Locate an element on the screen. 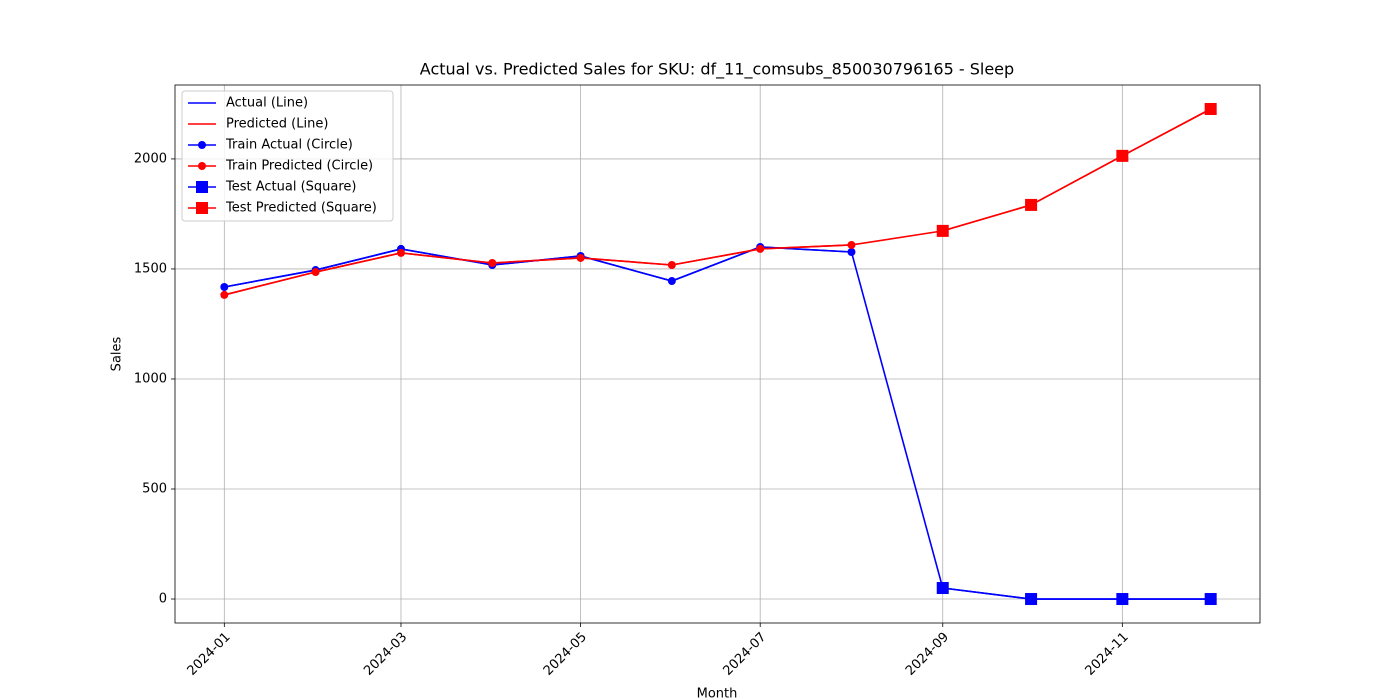 The width and height of the screenshot is (1400, 700). legend-box is located at coordinates (287, 156).